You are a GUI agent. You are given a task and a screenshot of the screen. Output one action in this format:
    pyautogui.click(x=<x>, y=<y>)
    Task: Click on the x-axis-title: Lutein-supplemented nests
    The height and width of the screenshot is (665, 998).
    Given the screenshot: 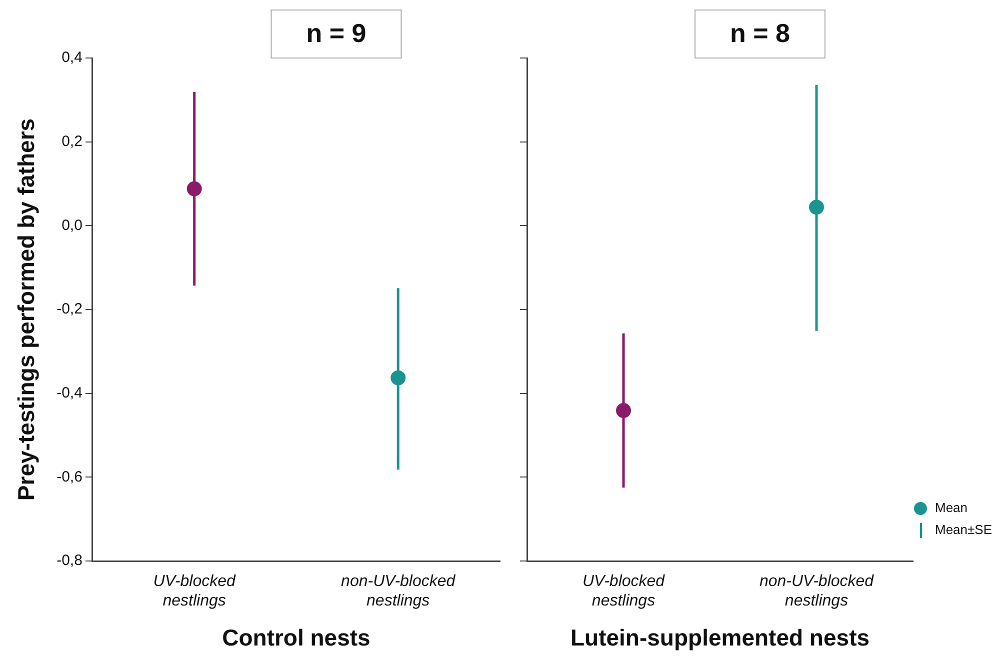 What is the action you would take?
    pyautogui.click(x=720, y=637)
    